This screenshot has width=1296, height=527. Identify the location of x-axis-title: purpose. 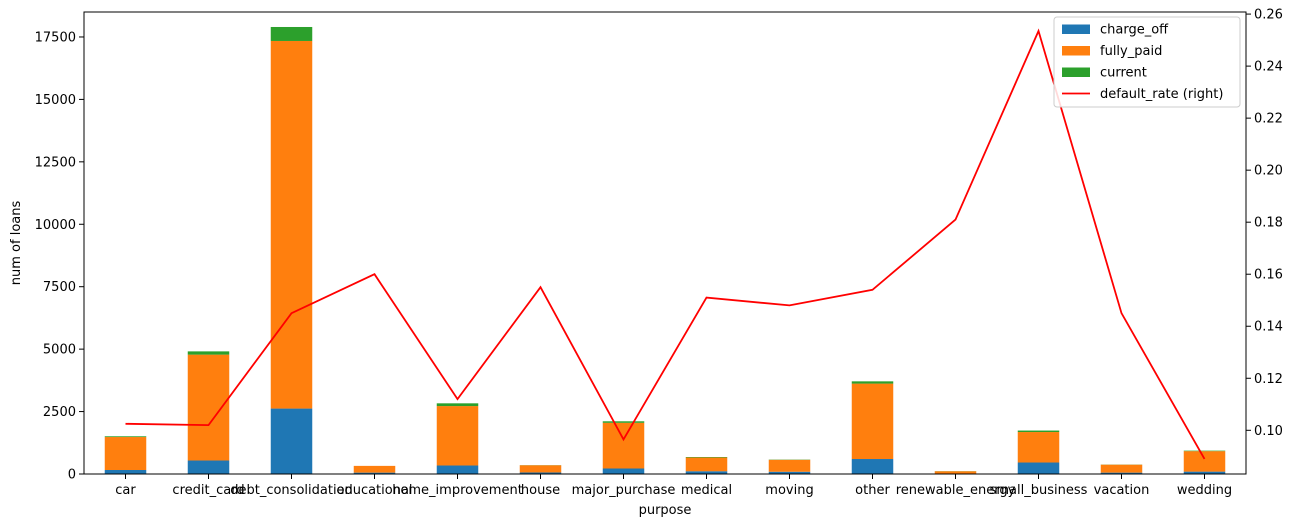
(665, 510).